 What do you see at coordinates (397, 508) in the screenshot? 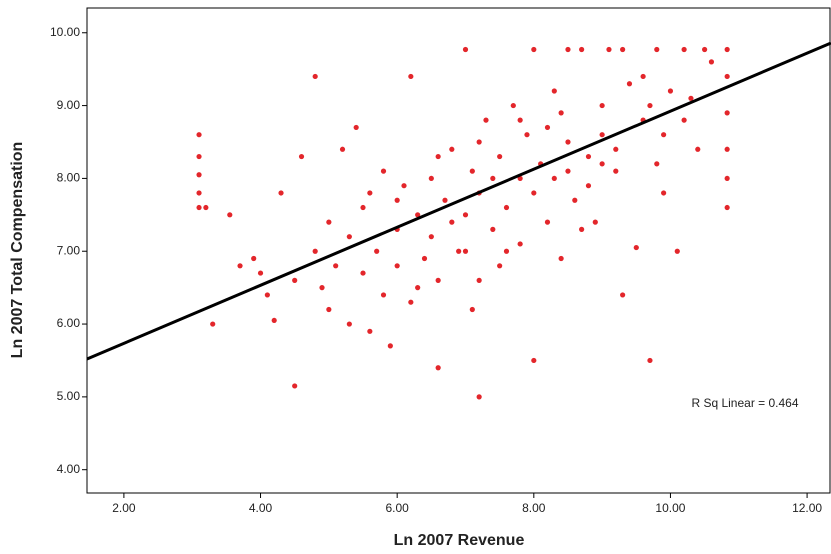
I see `x-tick-label: 6.00` at bounding box center [397, 508].